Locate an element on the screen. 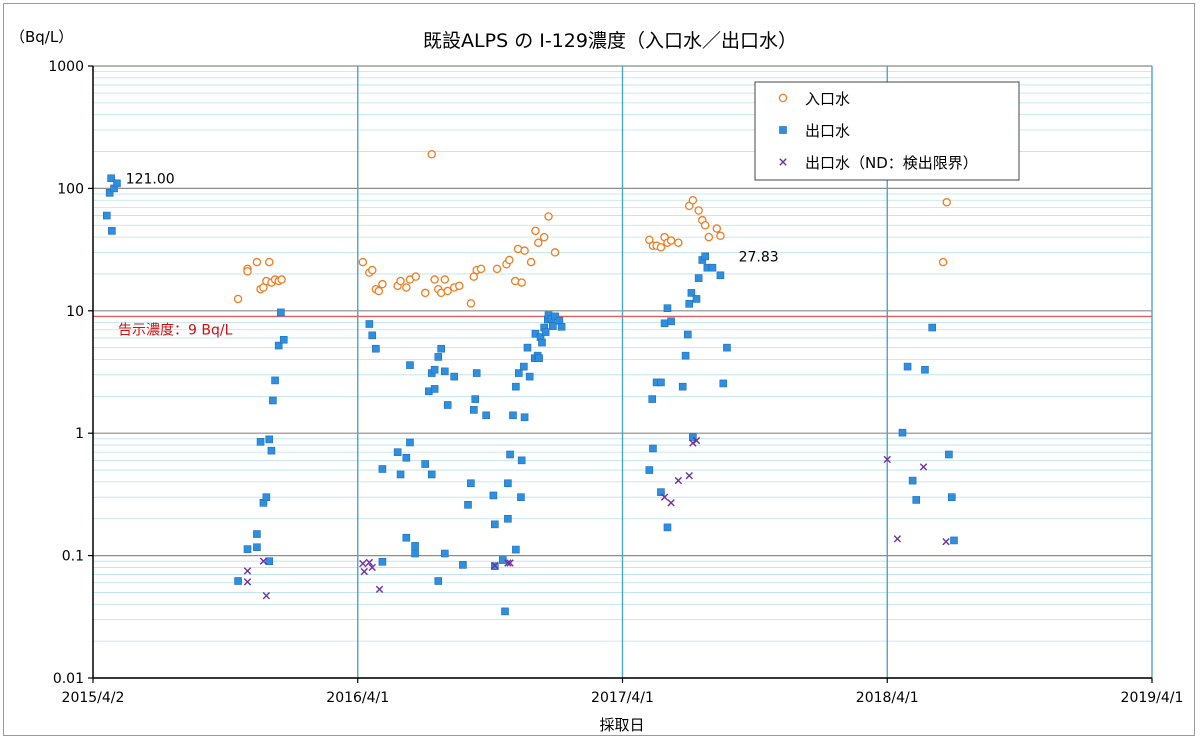 The image size is (1200, 741). y-axis-label: （Bq/L） is located at coordinates (41, 37).